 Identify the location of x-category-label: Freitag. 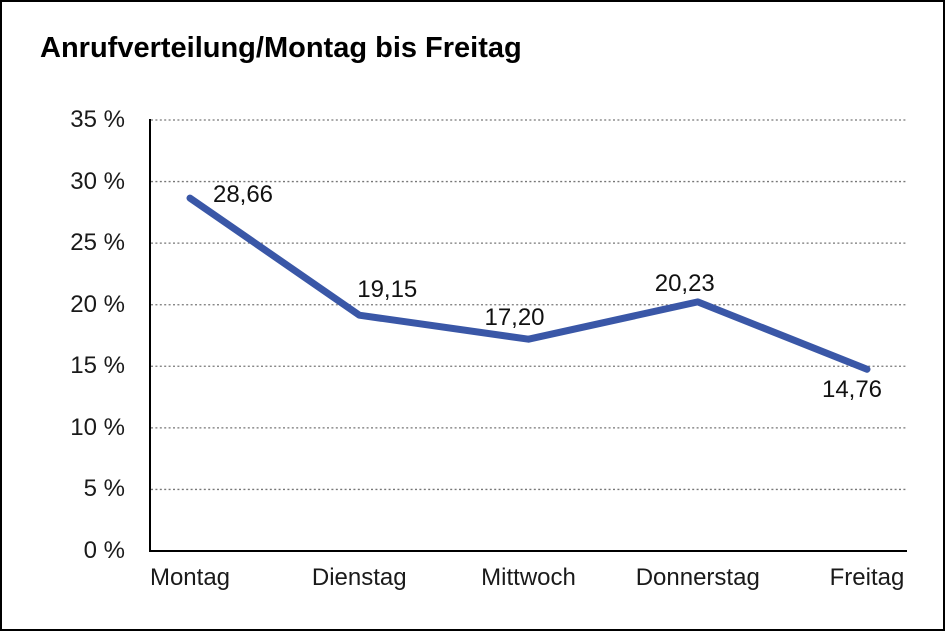
(867, 577).